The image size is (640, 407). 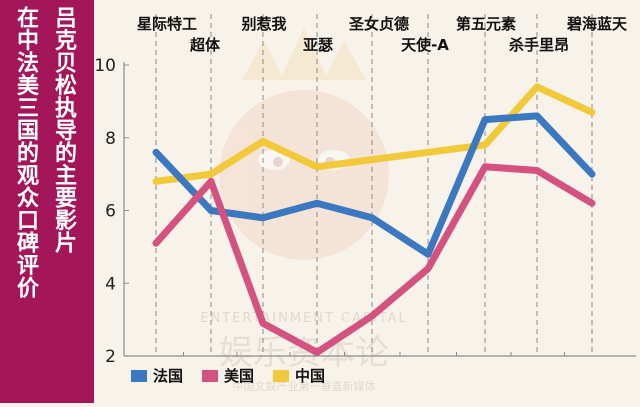 I want to click on legend-france-swatch, so click(x=139, y=376).